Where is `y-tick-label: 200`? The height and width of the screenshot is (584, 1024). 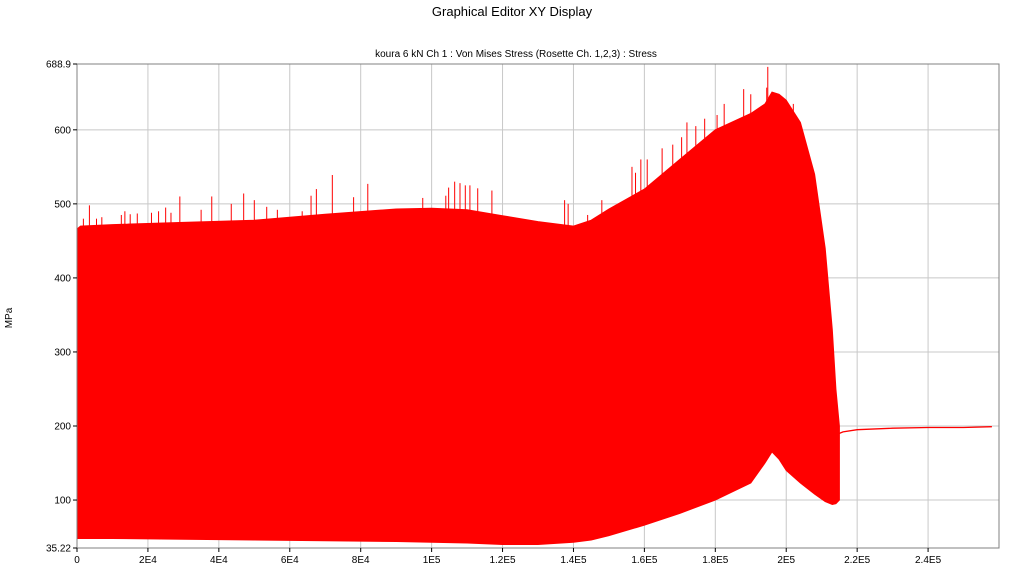
y-tick-label: 200 is located at coordinates (62, 426).